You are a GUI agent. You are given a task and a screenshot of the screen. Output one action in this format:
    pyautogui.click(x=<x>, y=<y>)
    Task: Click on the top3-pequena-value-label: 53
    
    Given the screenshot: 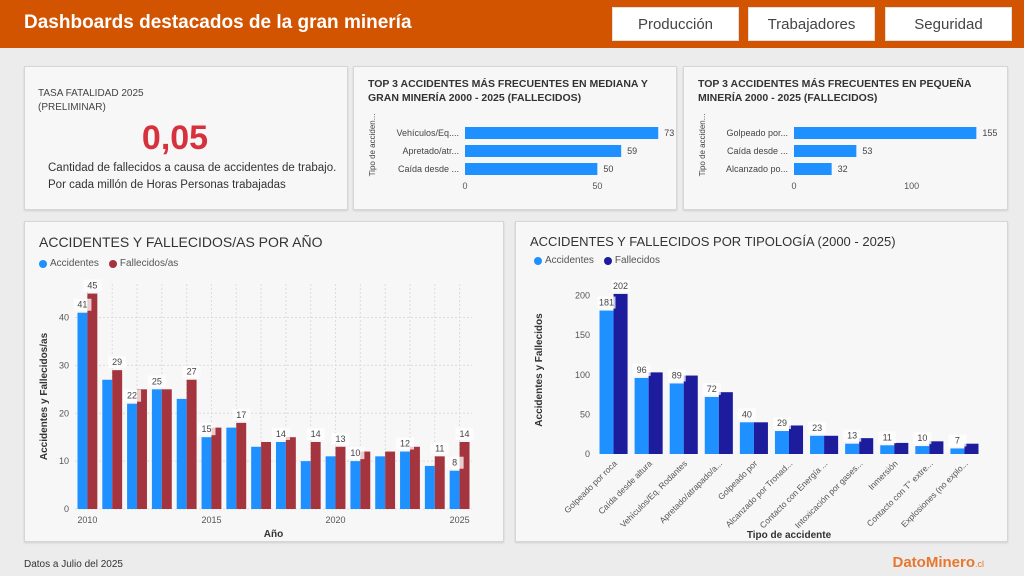 What is the action you would take?
    pyautogui.click(x=867, y=151)
    